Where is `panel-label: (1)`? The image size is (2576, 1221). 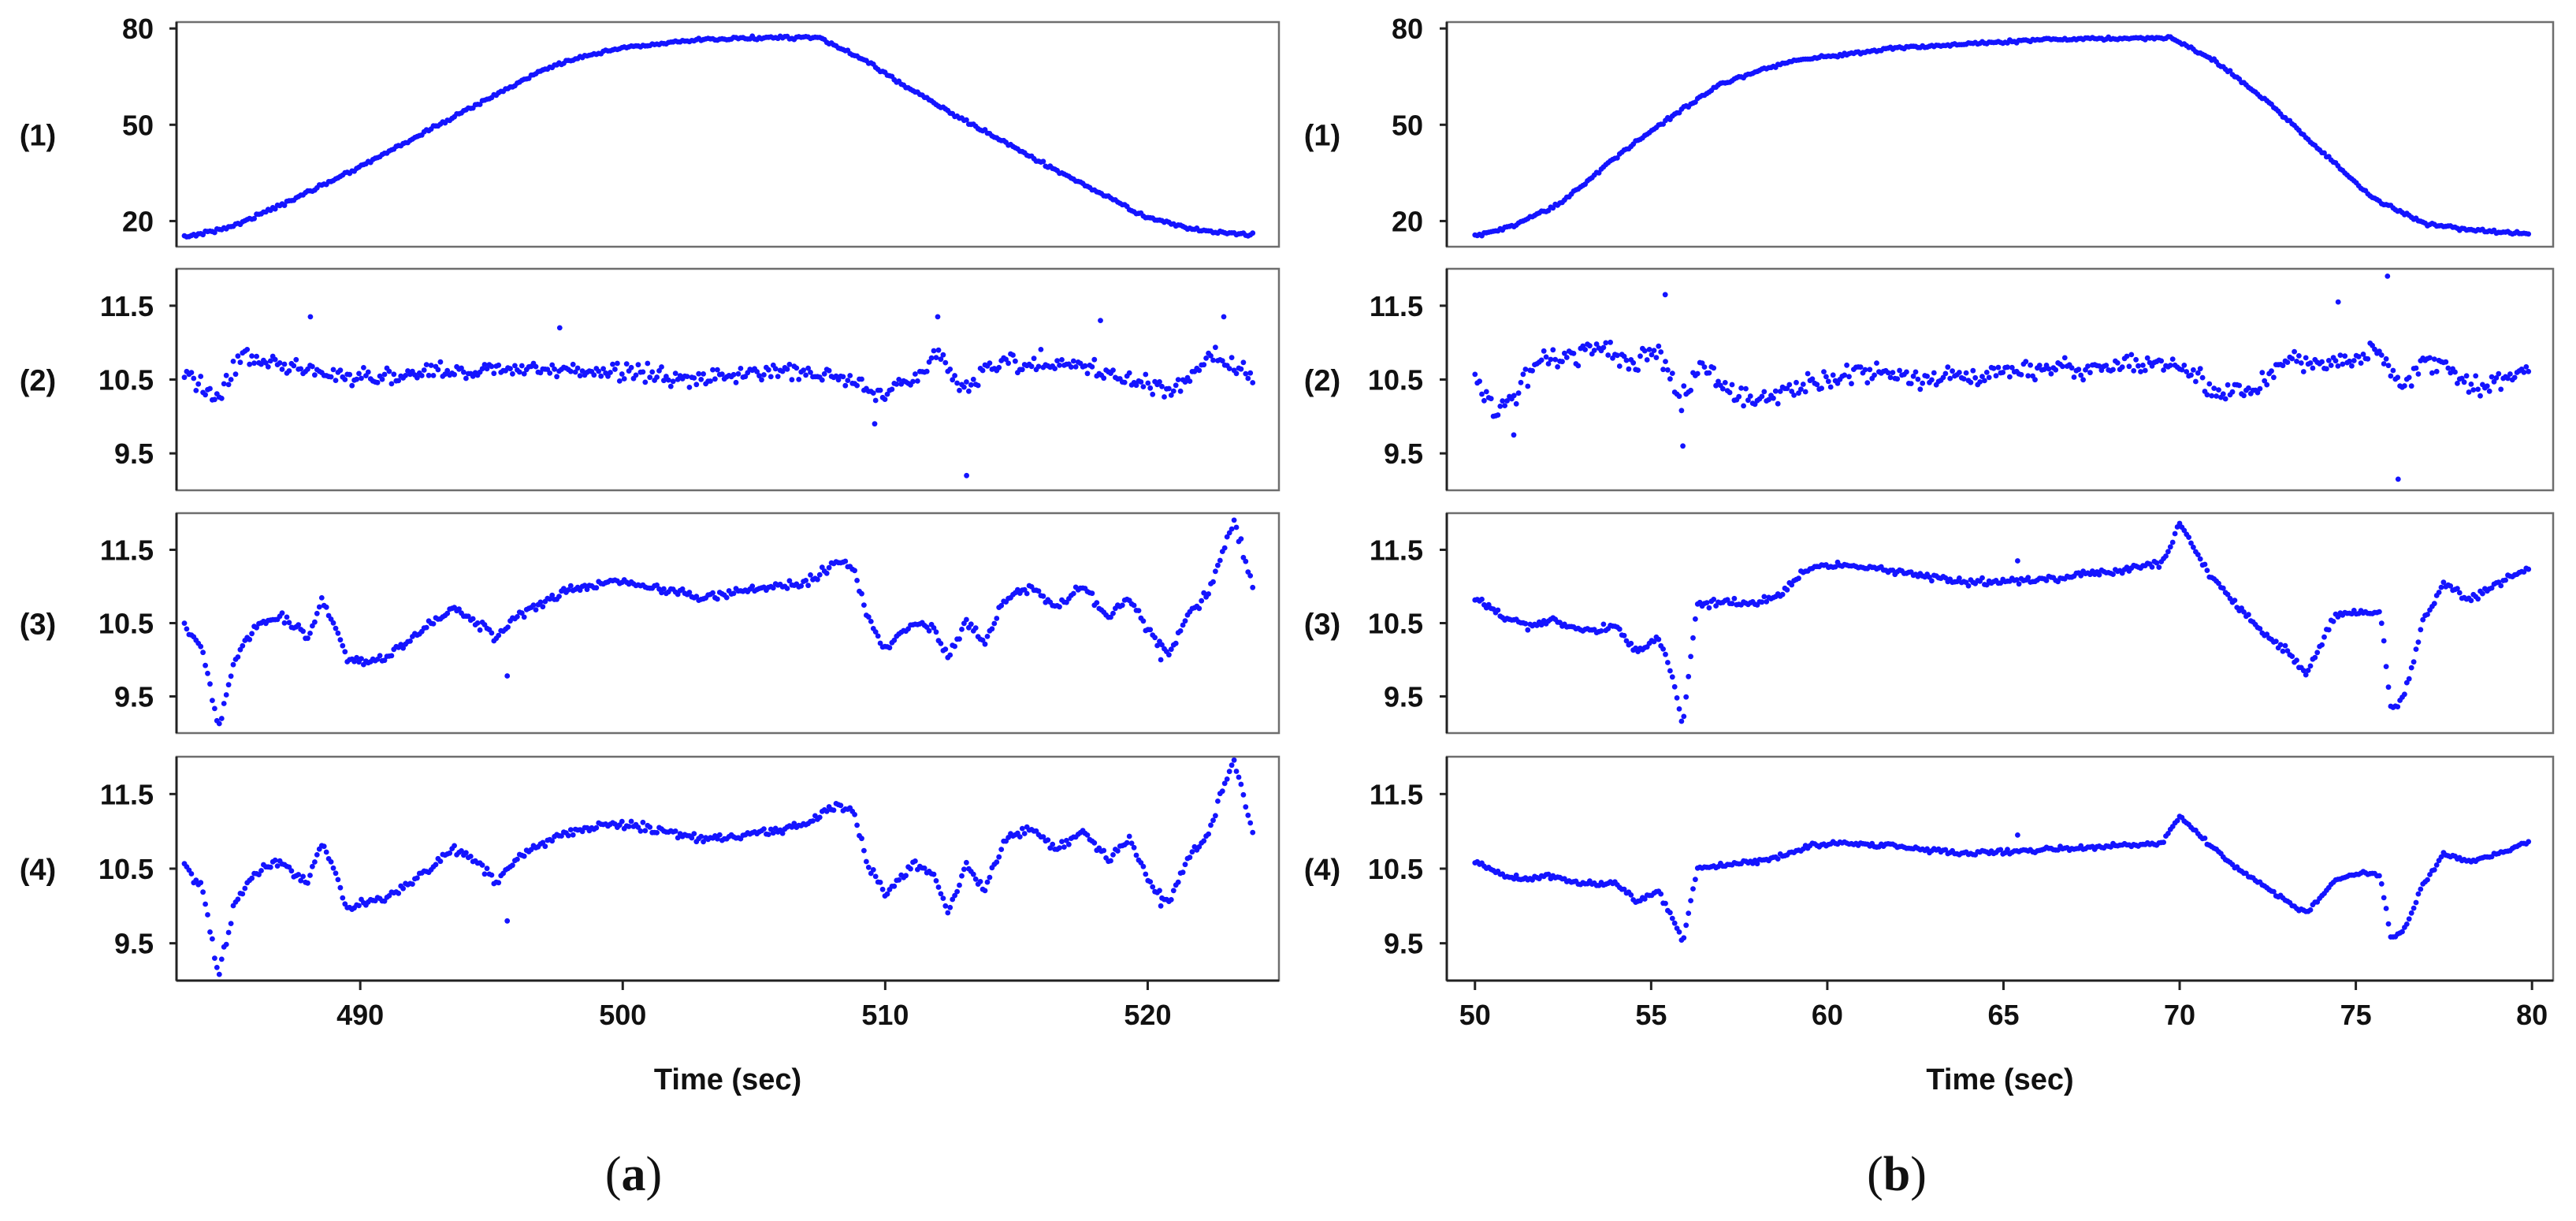 panel-label: (1) is located at coordinates (38, 136).